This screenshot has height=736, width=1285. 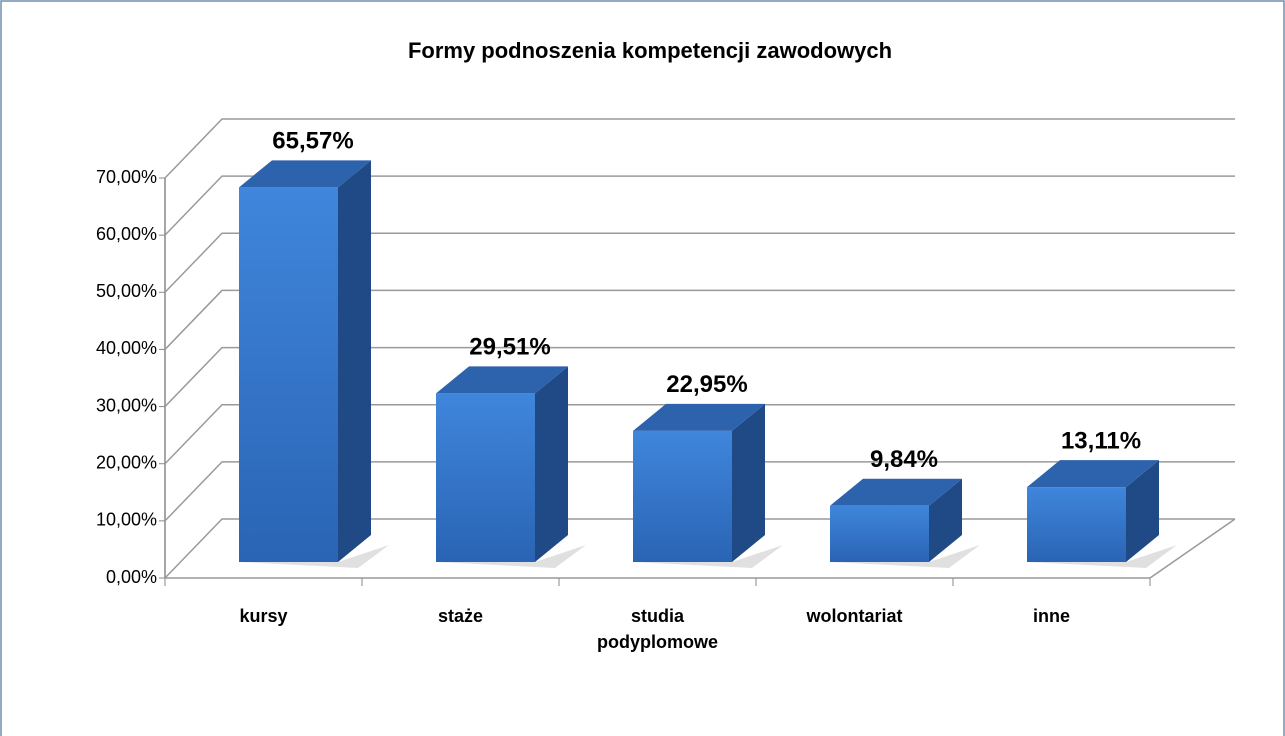 What do you see at coordinates (126, 520) in the screenshot?
I see `y-tick-label: 10,00%` at bounding box center [126, 520].